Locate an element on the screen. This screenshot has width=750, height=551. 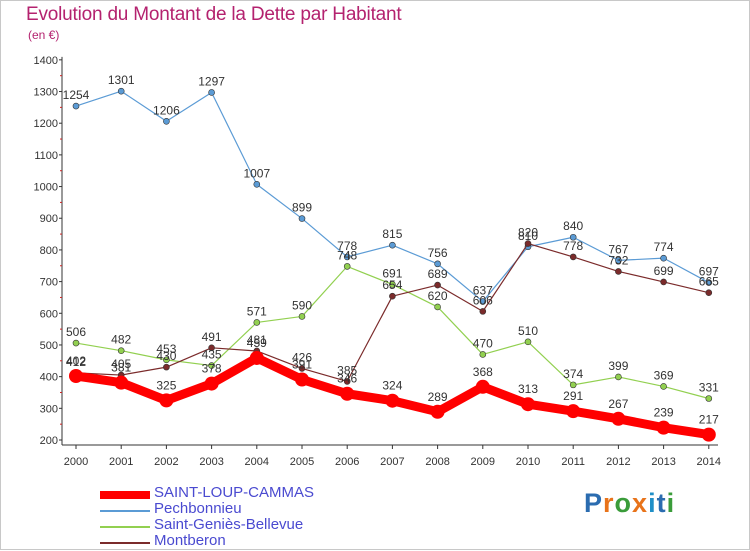
data-label: 291 is located at coordinates (573, 396).